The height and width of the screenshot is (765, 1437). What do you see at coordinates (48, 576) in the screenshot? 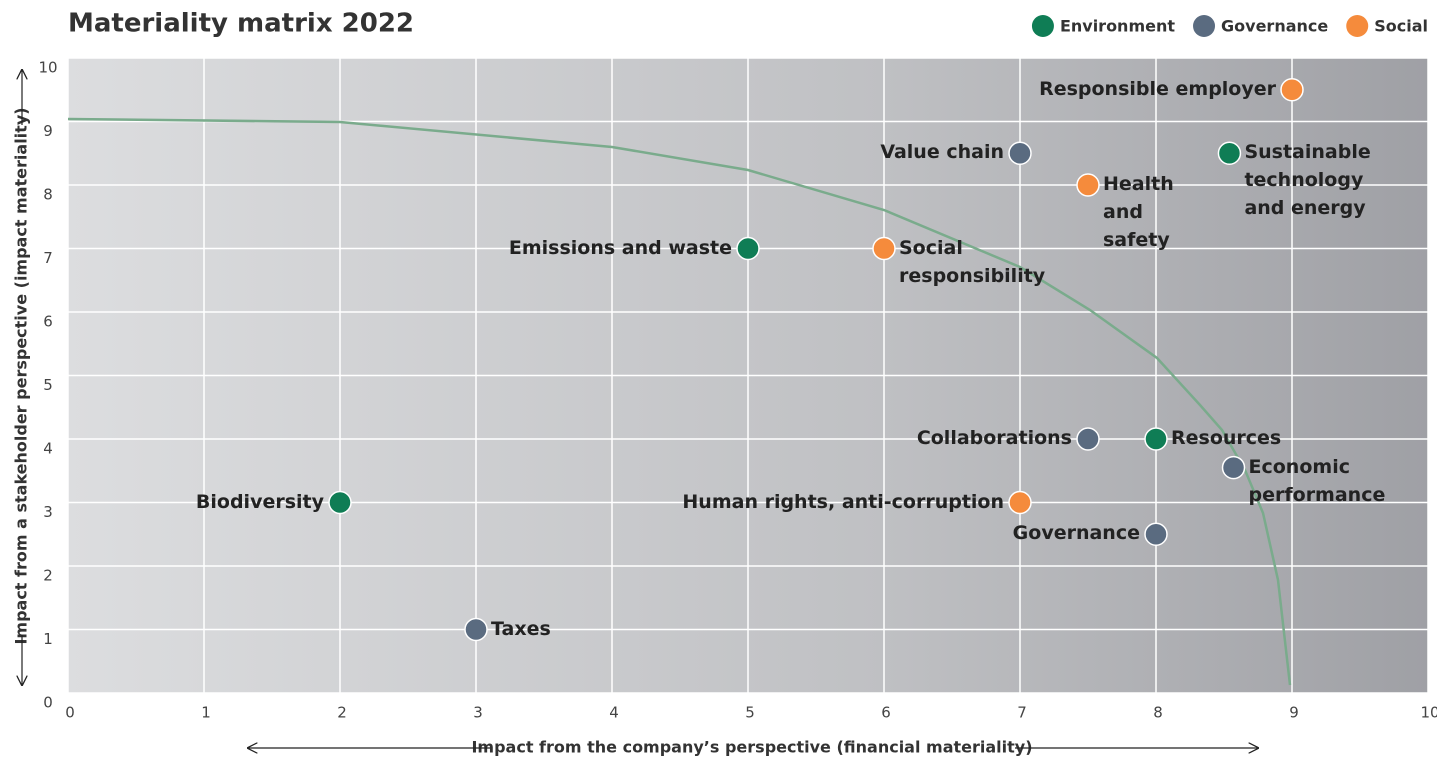
I see `y-tick-label: 2` at bounding box center [48, 576].